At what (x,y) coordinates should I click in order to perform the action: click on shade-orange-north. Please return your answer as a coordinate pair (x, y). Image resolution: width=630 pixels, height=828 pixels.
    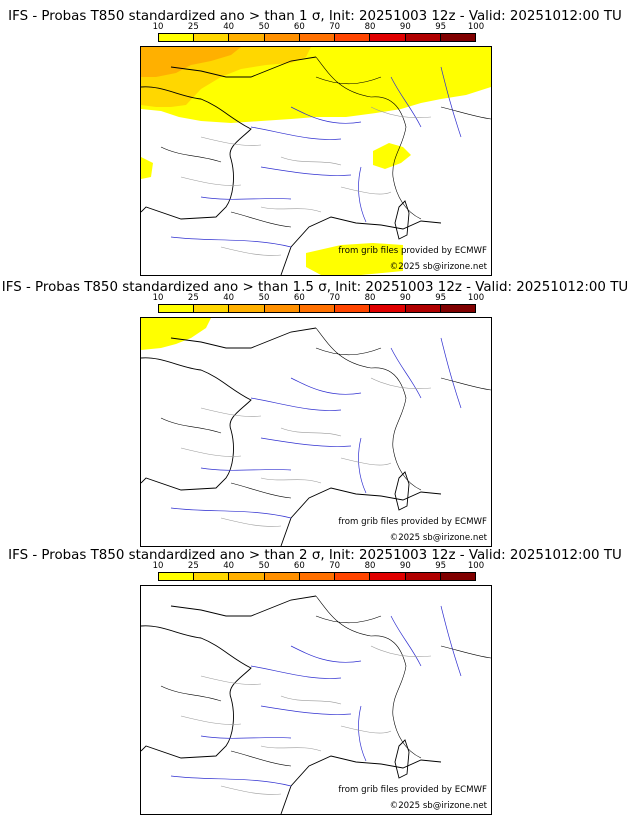
    Looking at the image, I should click on (191, 62).